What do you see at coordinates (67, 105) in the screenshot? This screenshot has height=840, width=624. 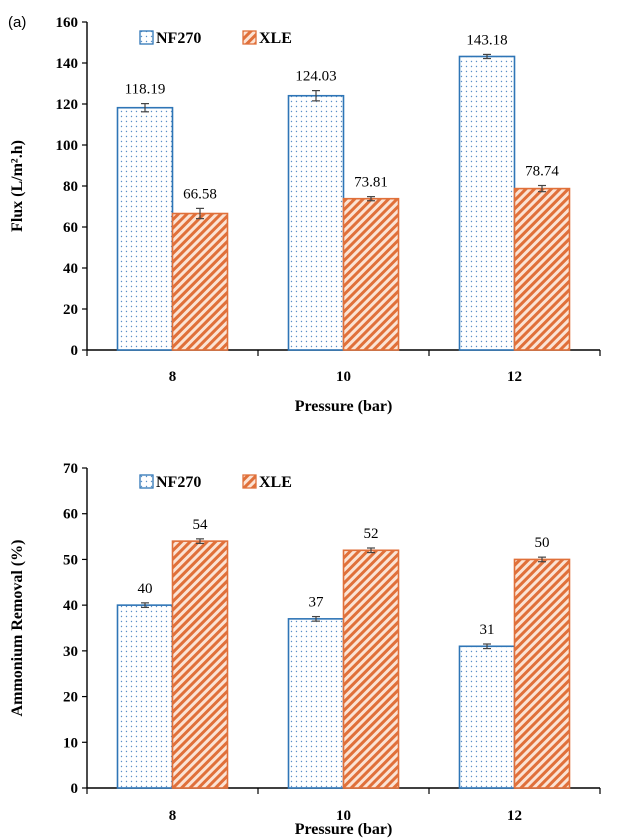 I see `y-tick-label: 120` at bounding box center [67, 105].